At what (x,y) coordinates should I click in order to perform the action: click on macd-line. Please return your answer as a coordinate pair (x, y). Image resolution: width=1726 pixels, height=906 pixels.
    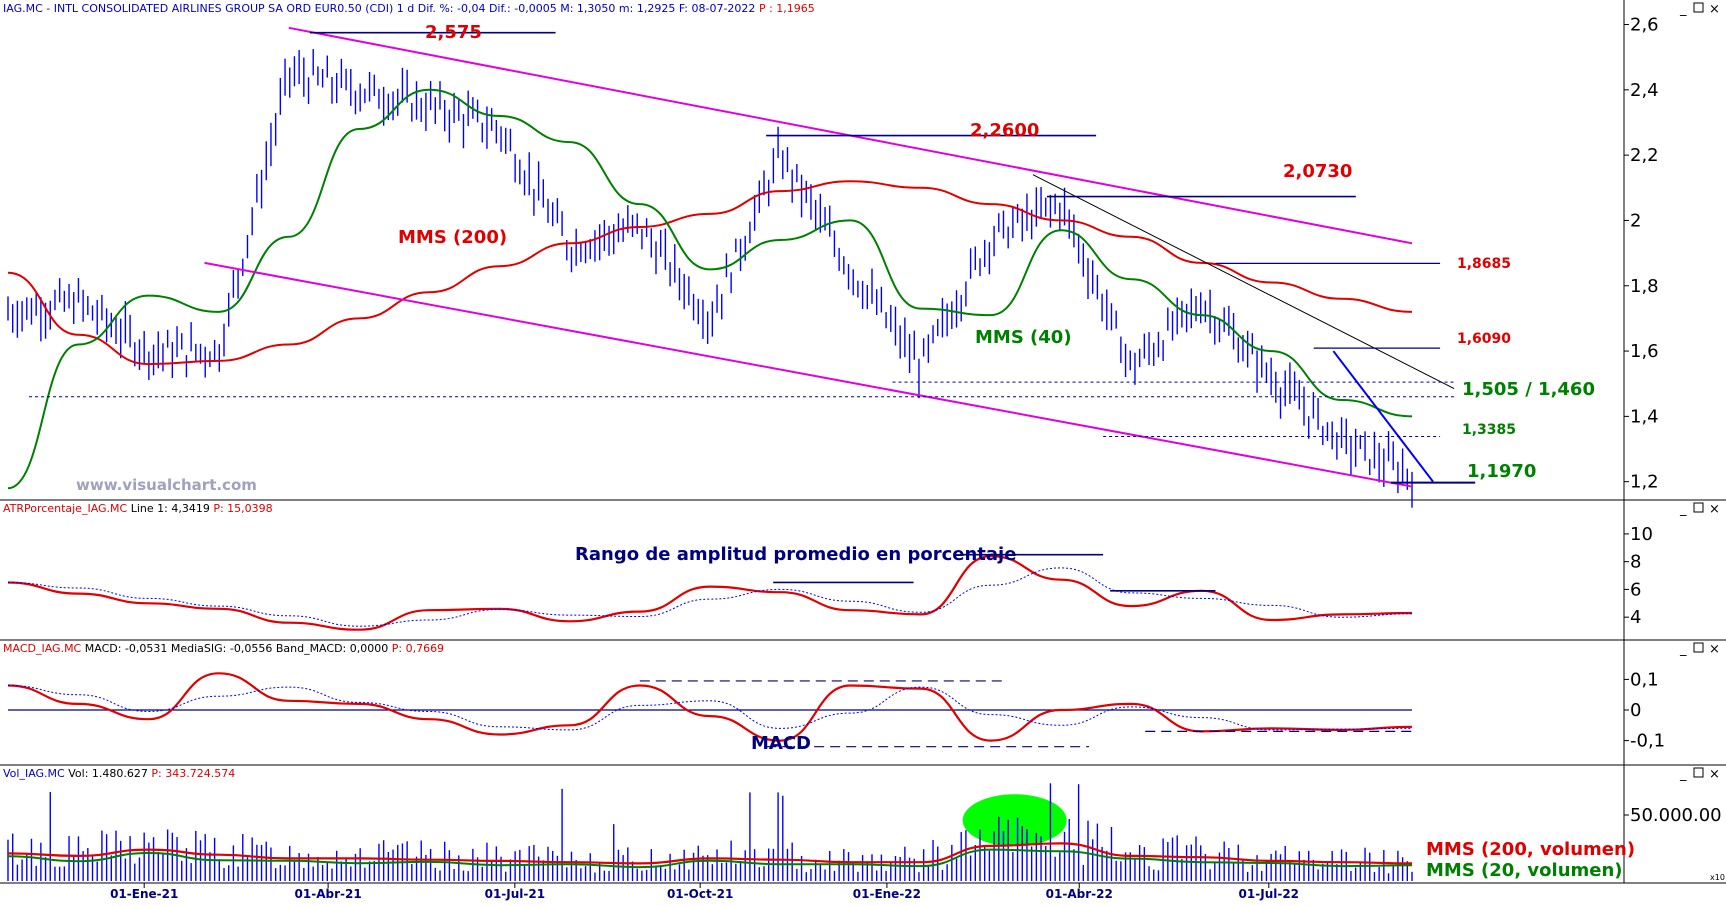
    Looking at the image, I should click on (710, 707).